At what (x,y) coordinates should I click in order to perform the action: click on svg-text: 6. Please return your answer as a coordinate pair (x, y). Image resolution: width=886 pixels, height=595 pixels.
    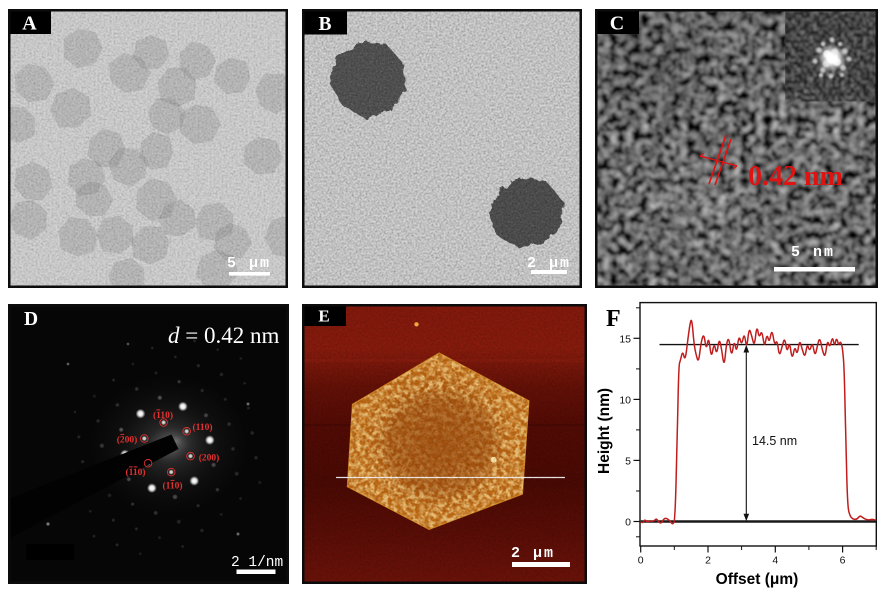
    Looking at the image, I should click on (843, 561).